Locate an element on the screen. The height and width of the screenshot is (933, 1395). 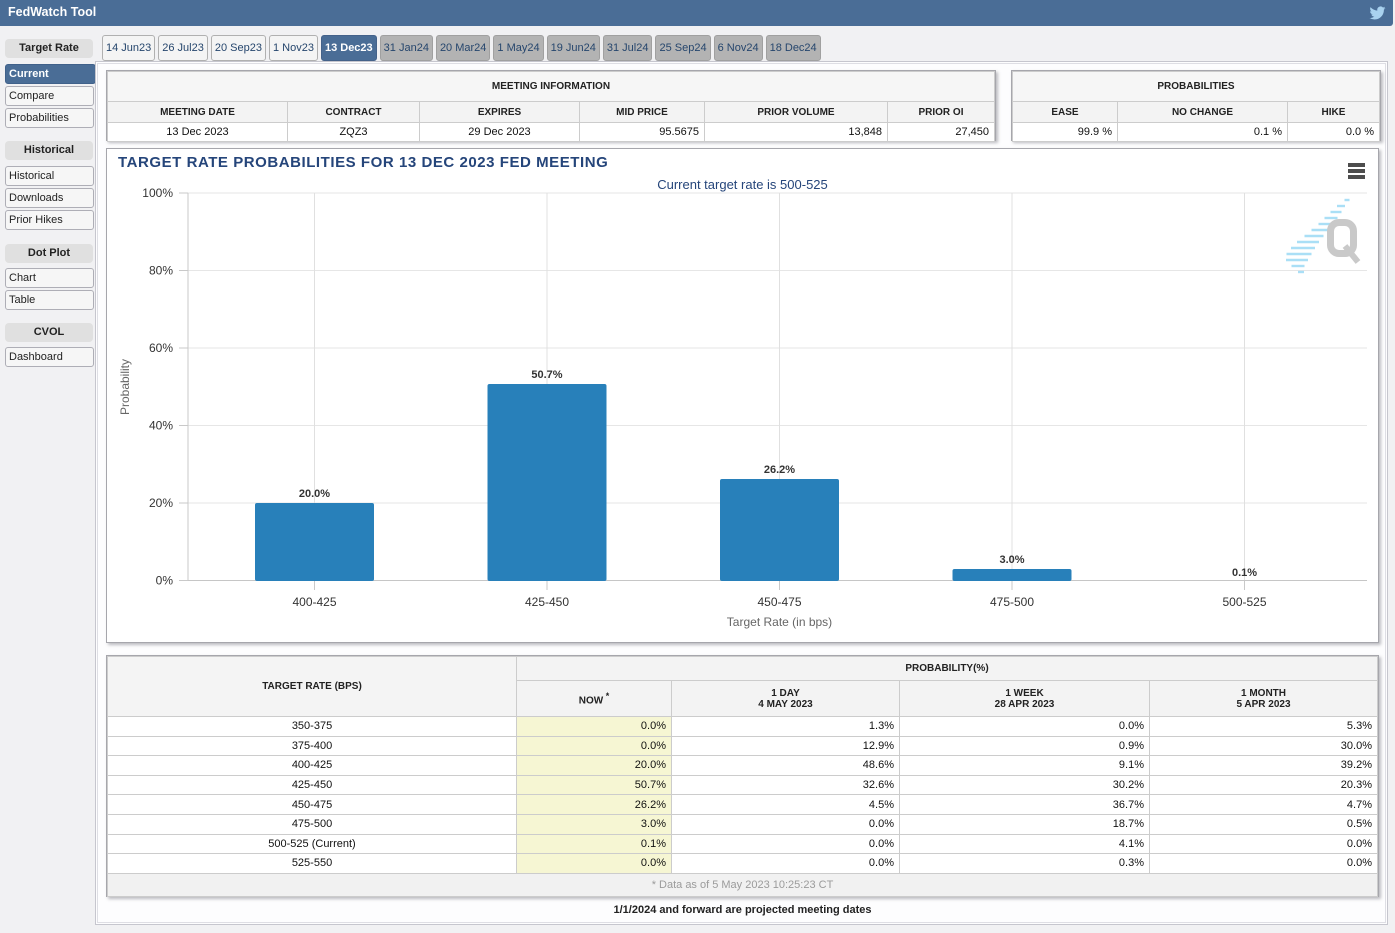
svg-text: 450-475 is located at coordinates (779, 602).